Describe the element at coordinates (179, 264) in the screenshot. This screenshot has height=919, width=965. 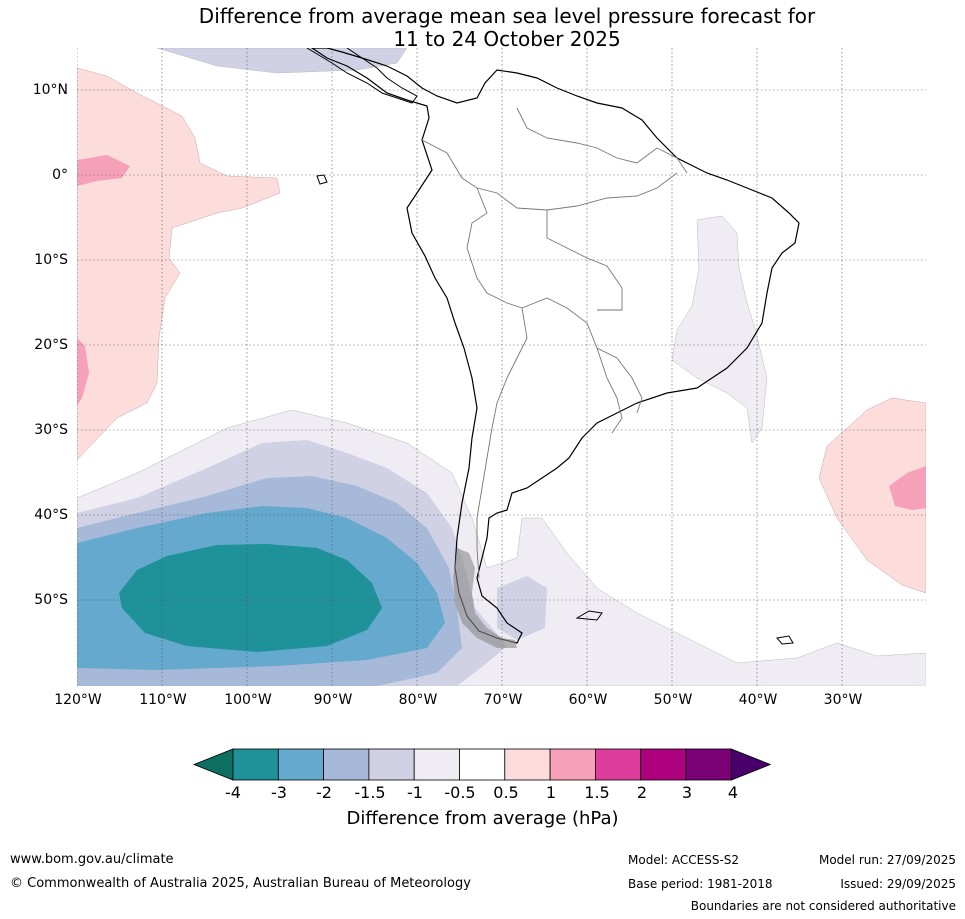
I see `positive-anomaly-west` at that location.